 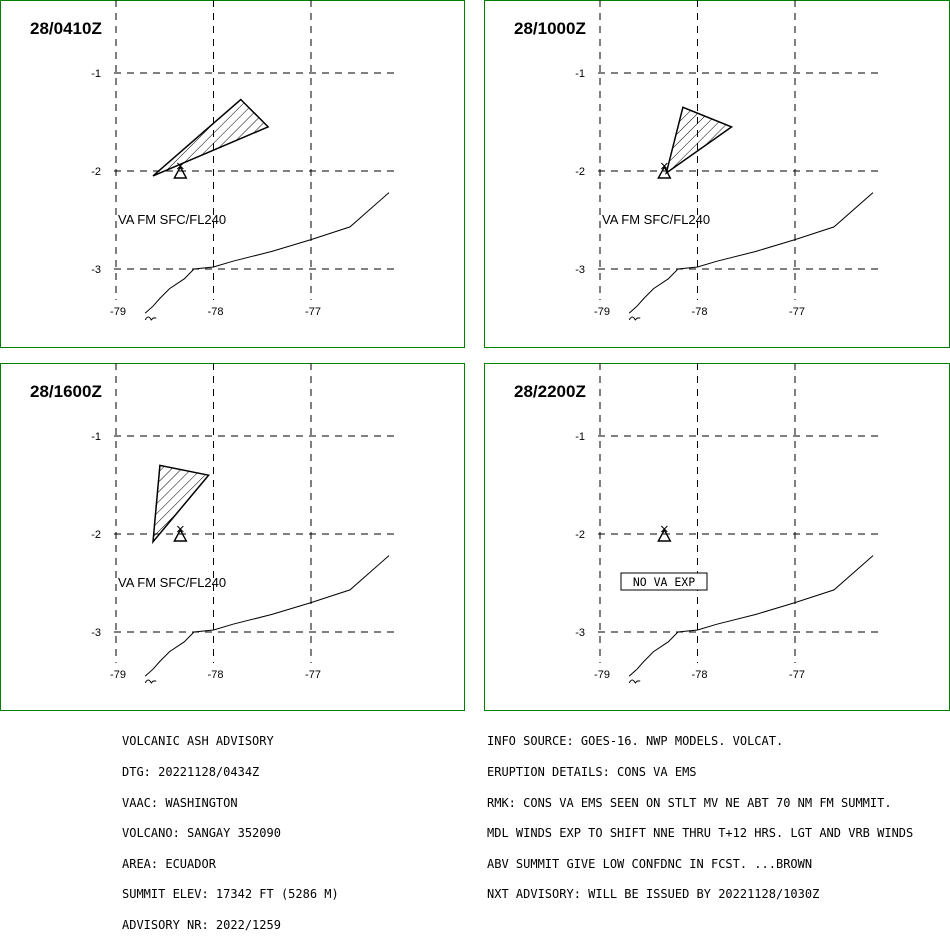 What do you see at coordinates (198, 741) in the screenshot?
I see `footer-left-line: VOLCANIC ASH ADVISORY` at bounding box center [198, 741].